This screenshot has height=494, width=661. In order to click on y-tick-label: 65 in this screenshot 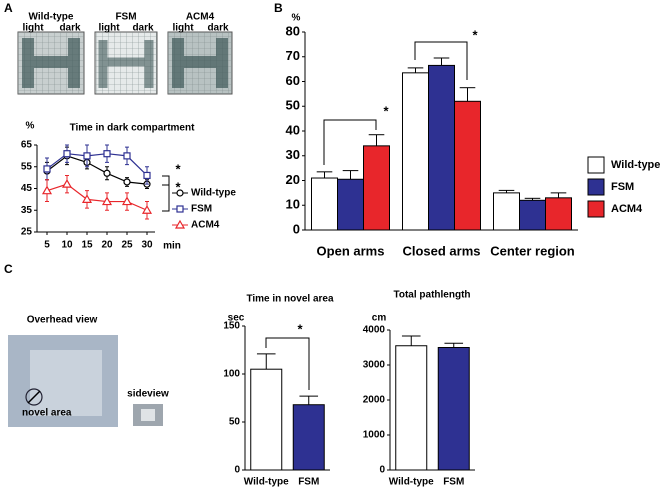, I will do `click(27, 145)`.